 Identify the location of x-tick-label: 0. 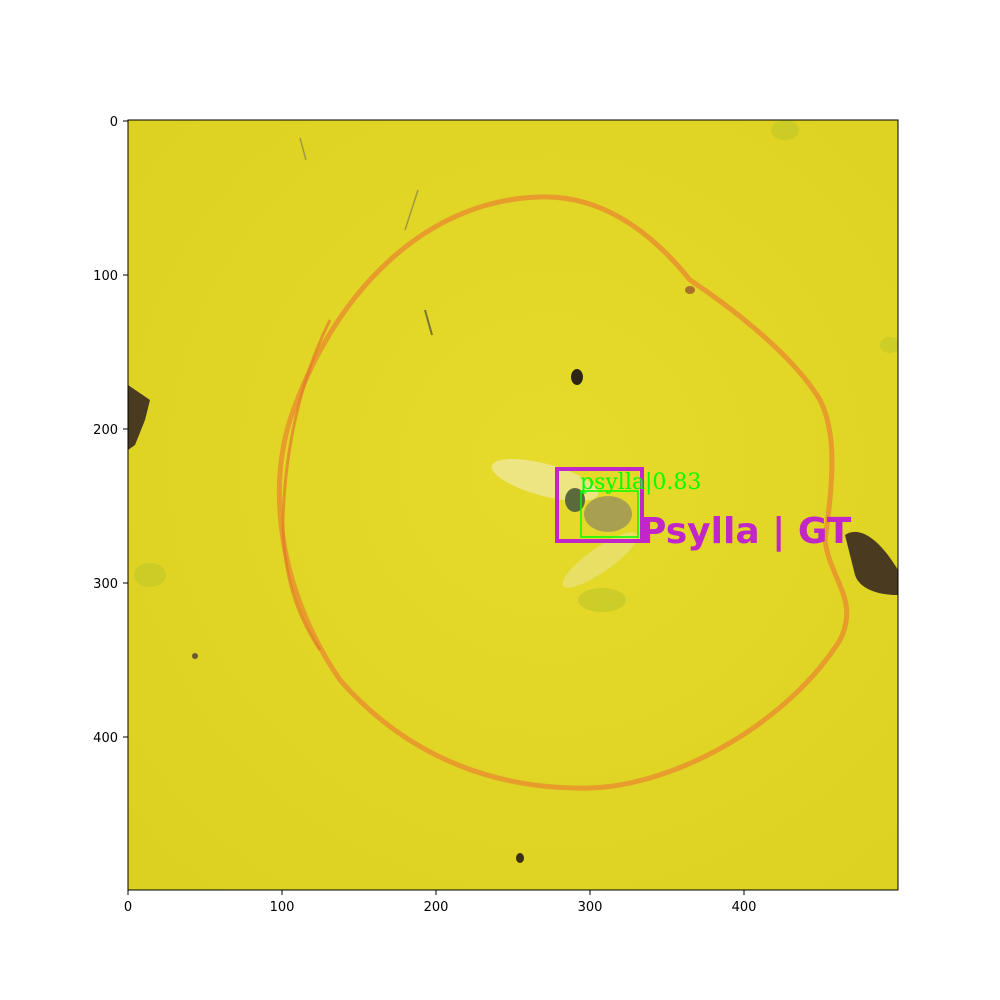
(128, 907).